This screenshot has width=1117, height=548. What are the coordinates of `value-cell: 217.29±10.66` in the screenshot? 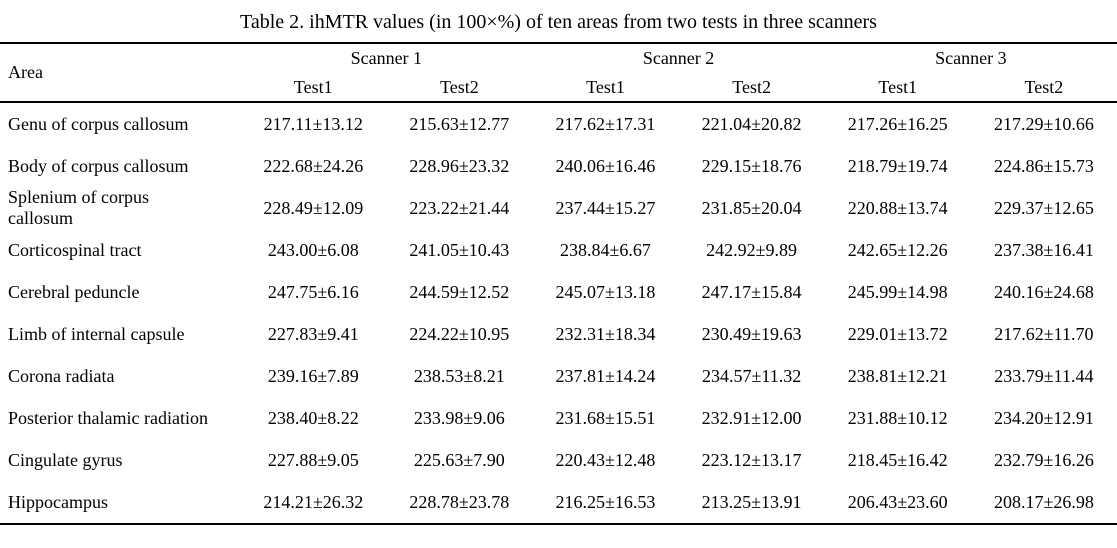 It's located at (1043, 123).